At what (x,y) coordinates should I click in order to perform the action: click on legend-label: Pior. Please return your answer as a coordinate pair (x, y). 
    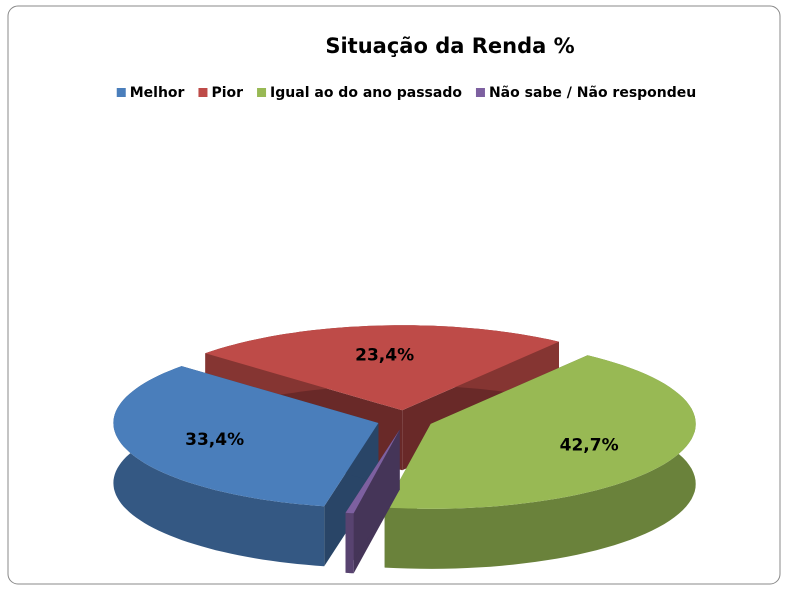
    Looking at the image, I should click on (227, 93).